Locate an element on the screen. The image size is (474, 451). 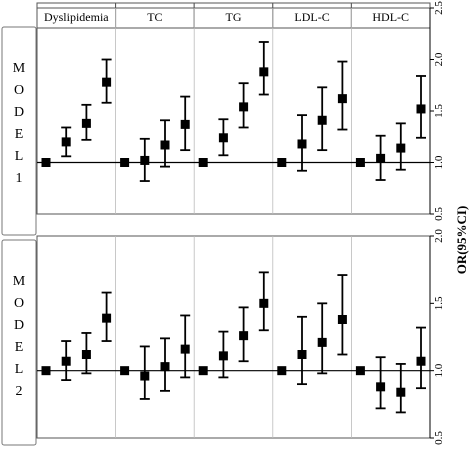
y-tick-label: 2.5 is located at coordinates (439, 8).